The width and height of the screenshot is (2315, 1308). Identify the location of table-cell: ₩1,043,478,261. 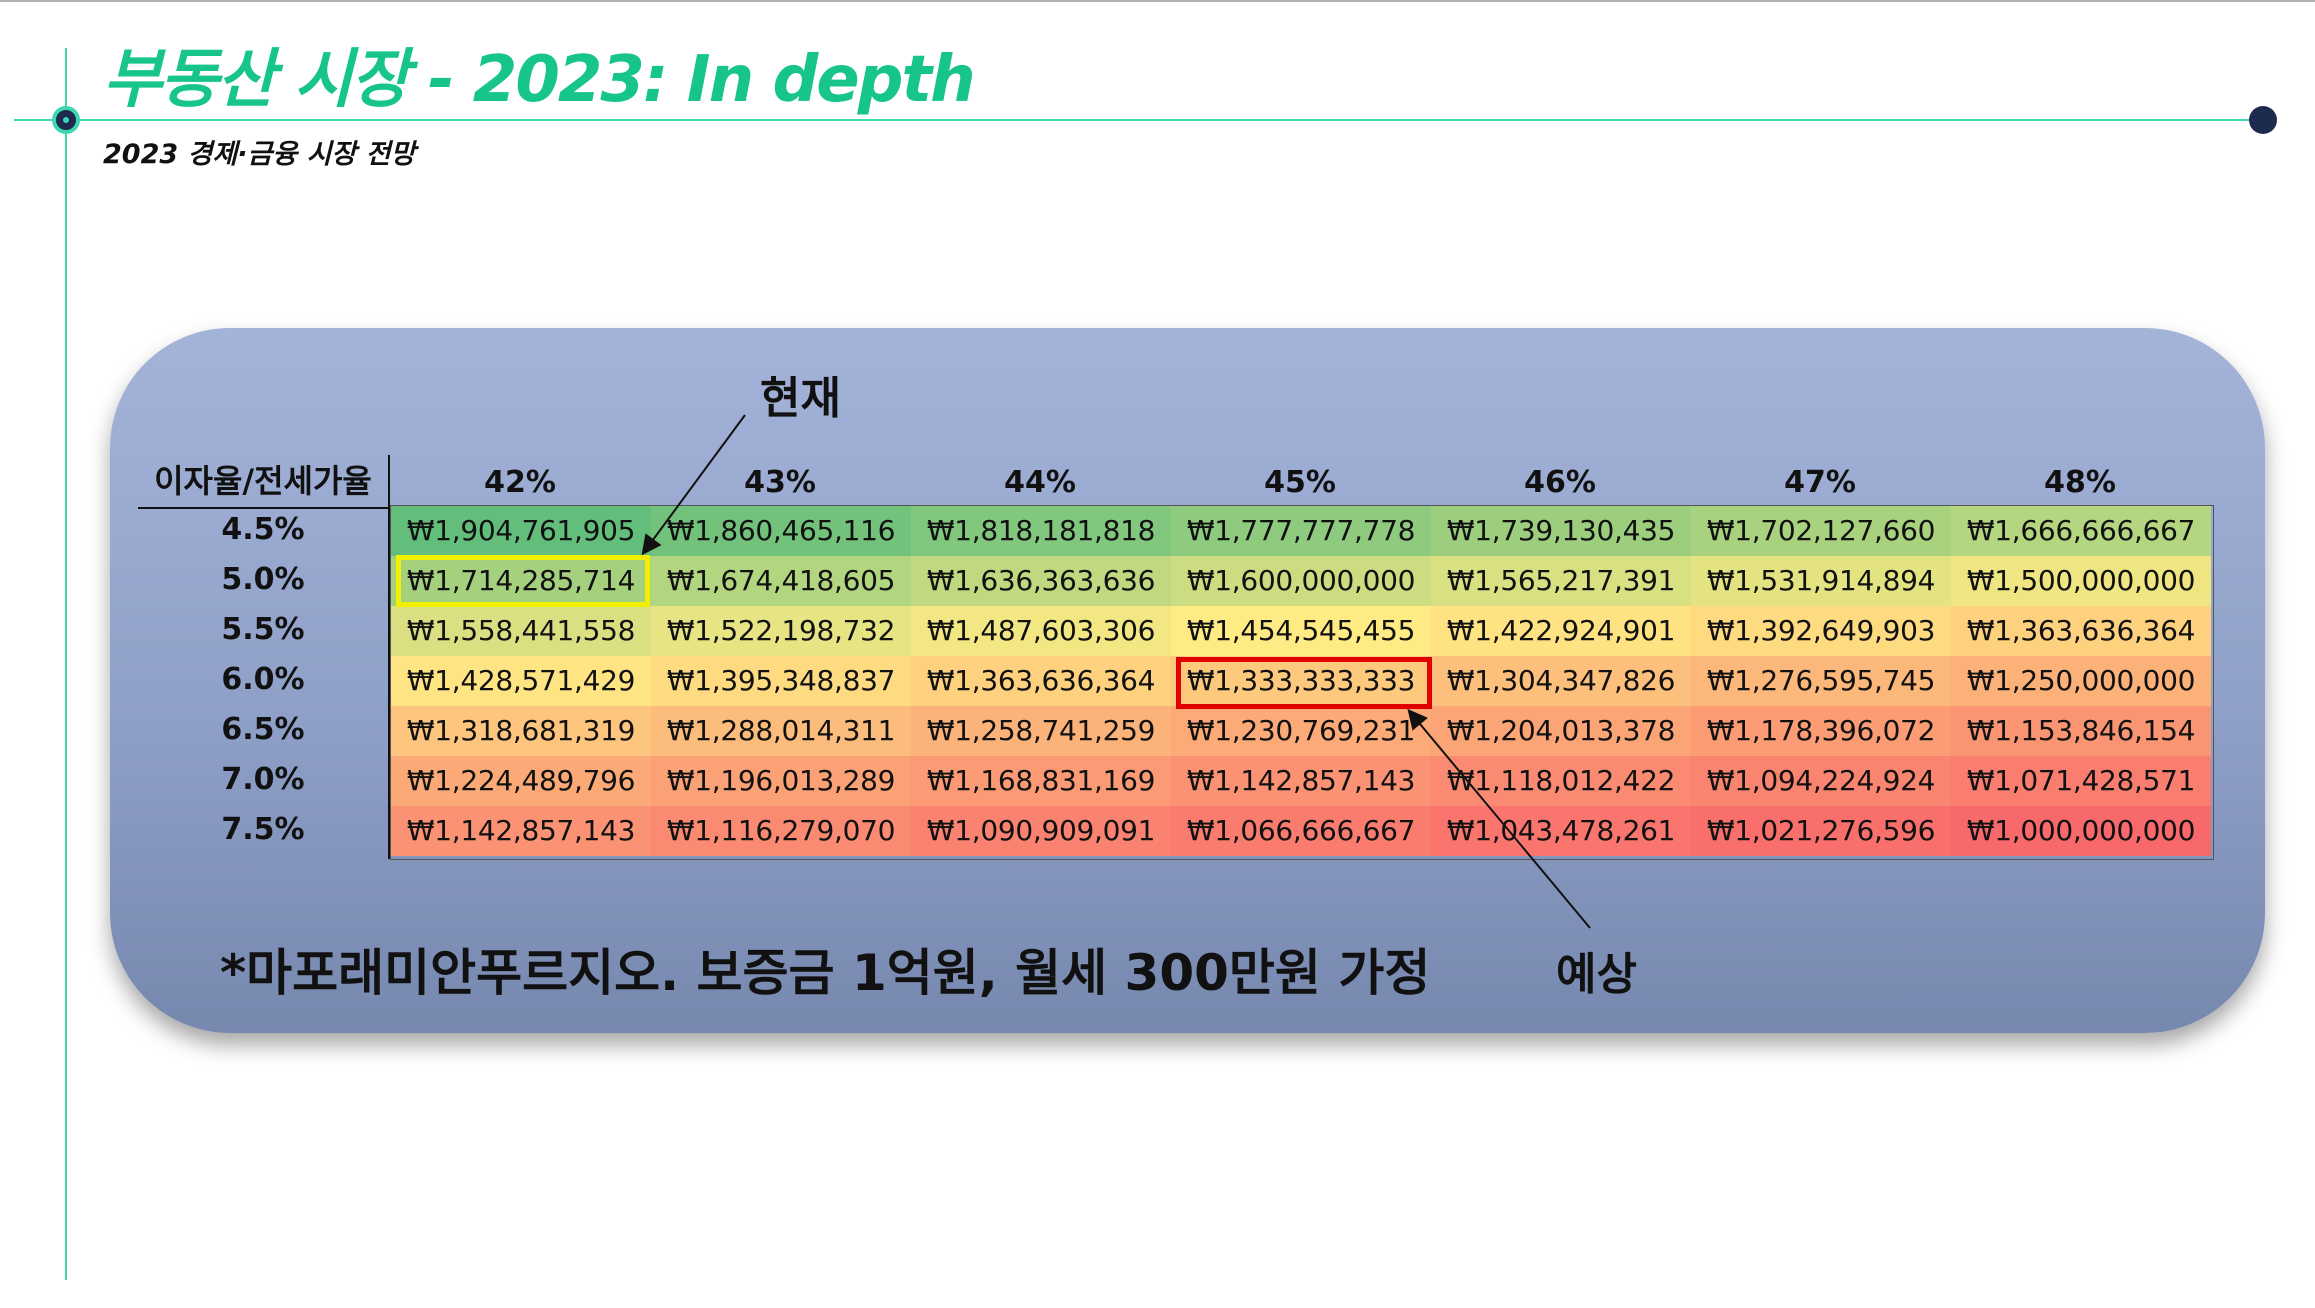
(1561, 831).